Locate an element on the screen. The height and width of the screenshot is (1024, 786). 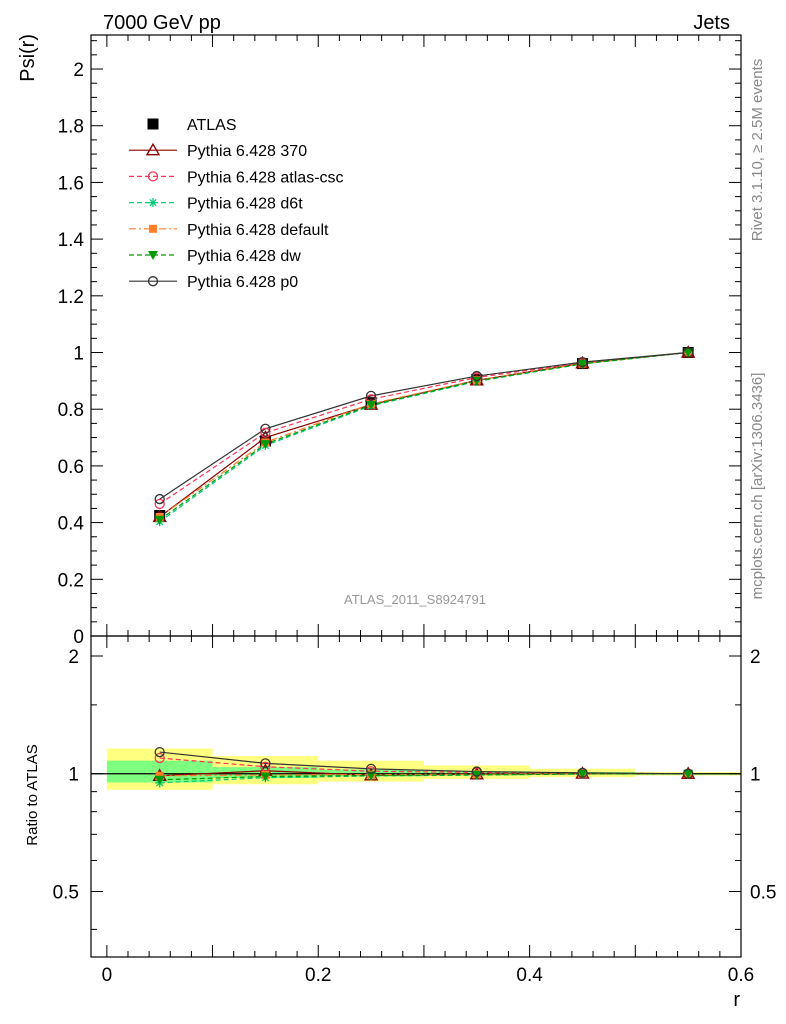
legend-marker-pythia-6-428-default is located at coordinates (153, 228).